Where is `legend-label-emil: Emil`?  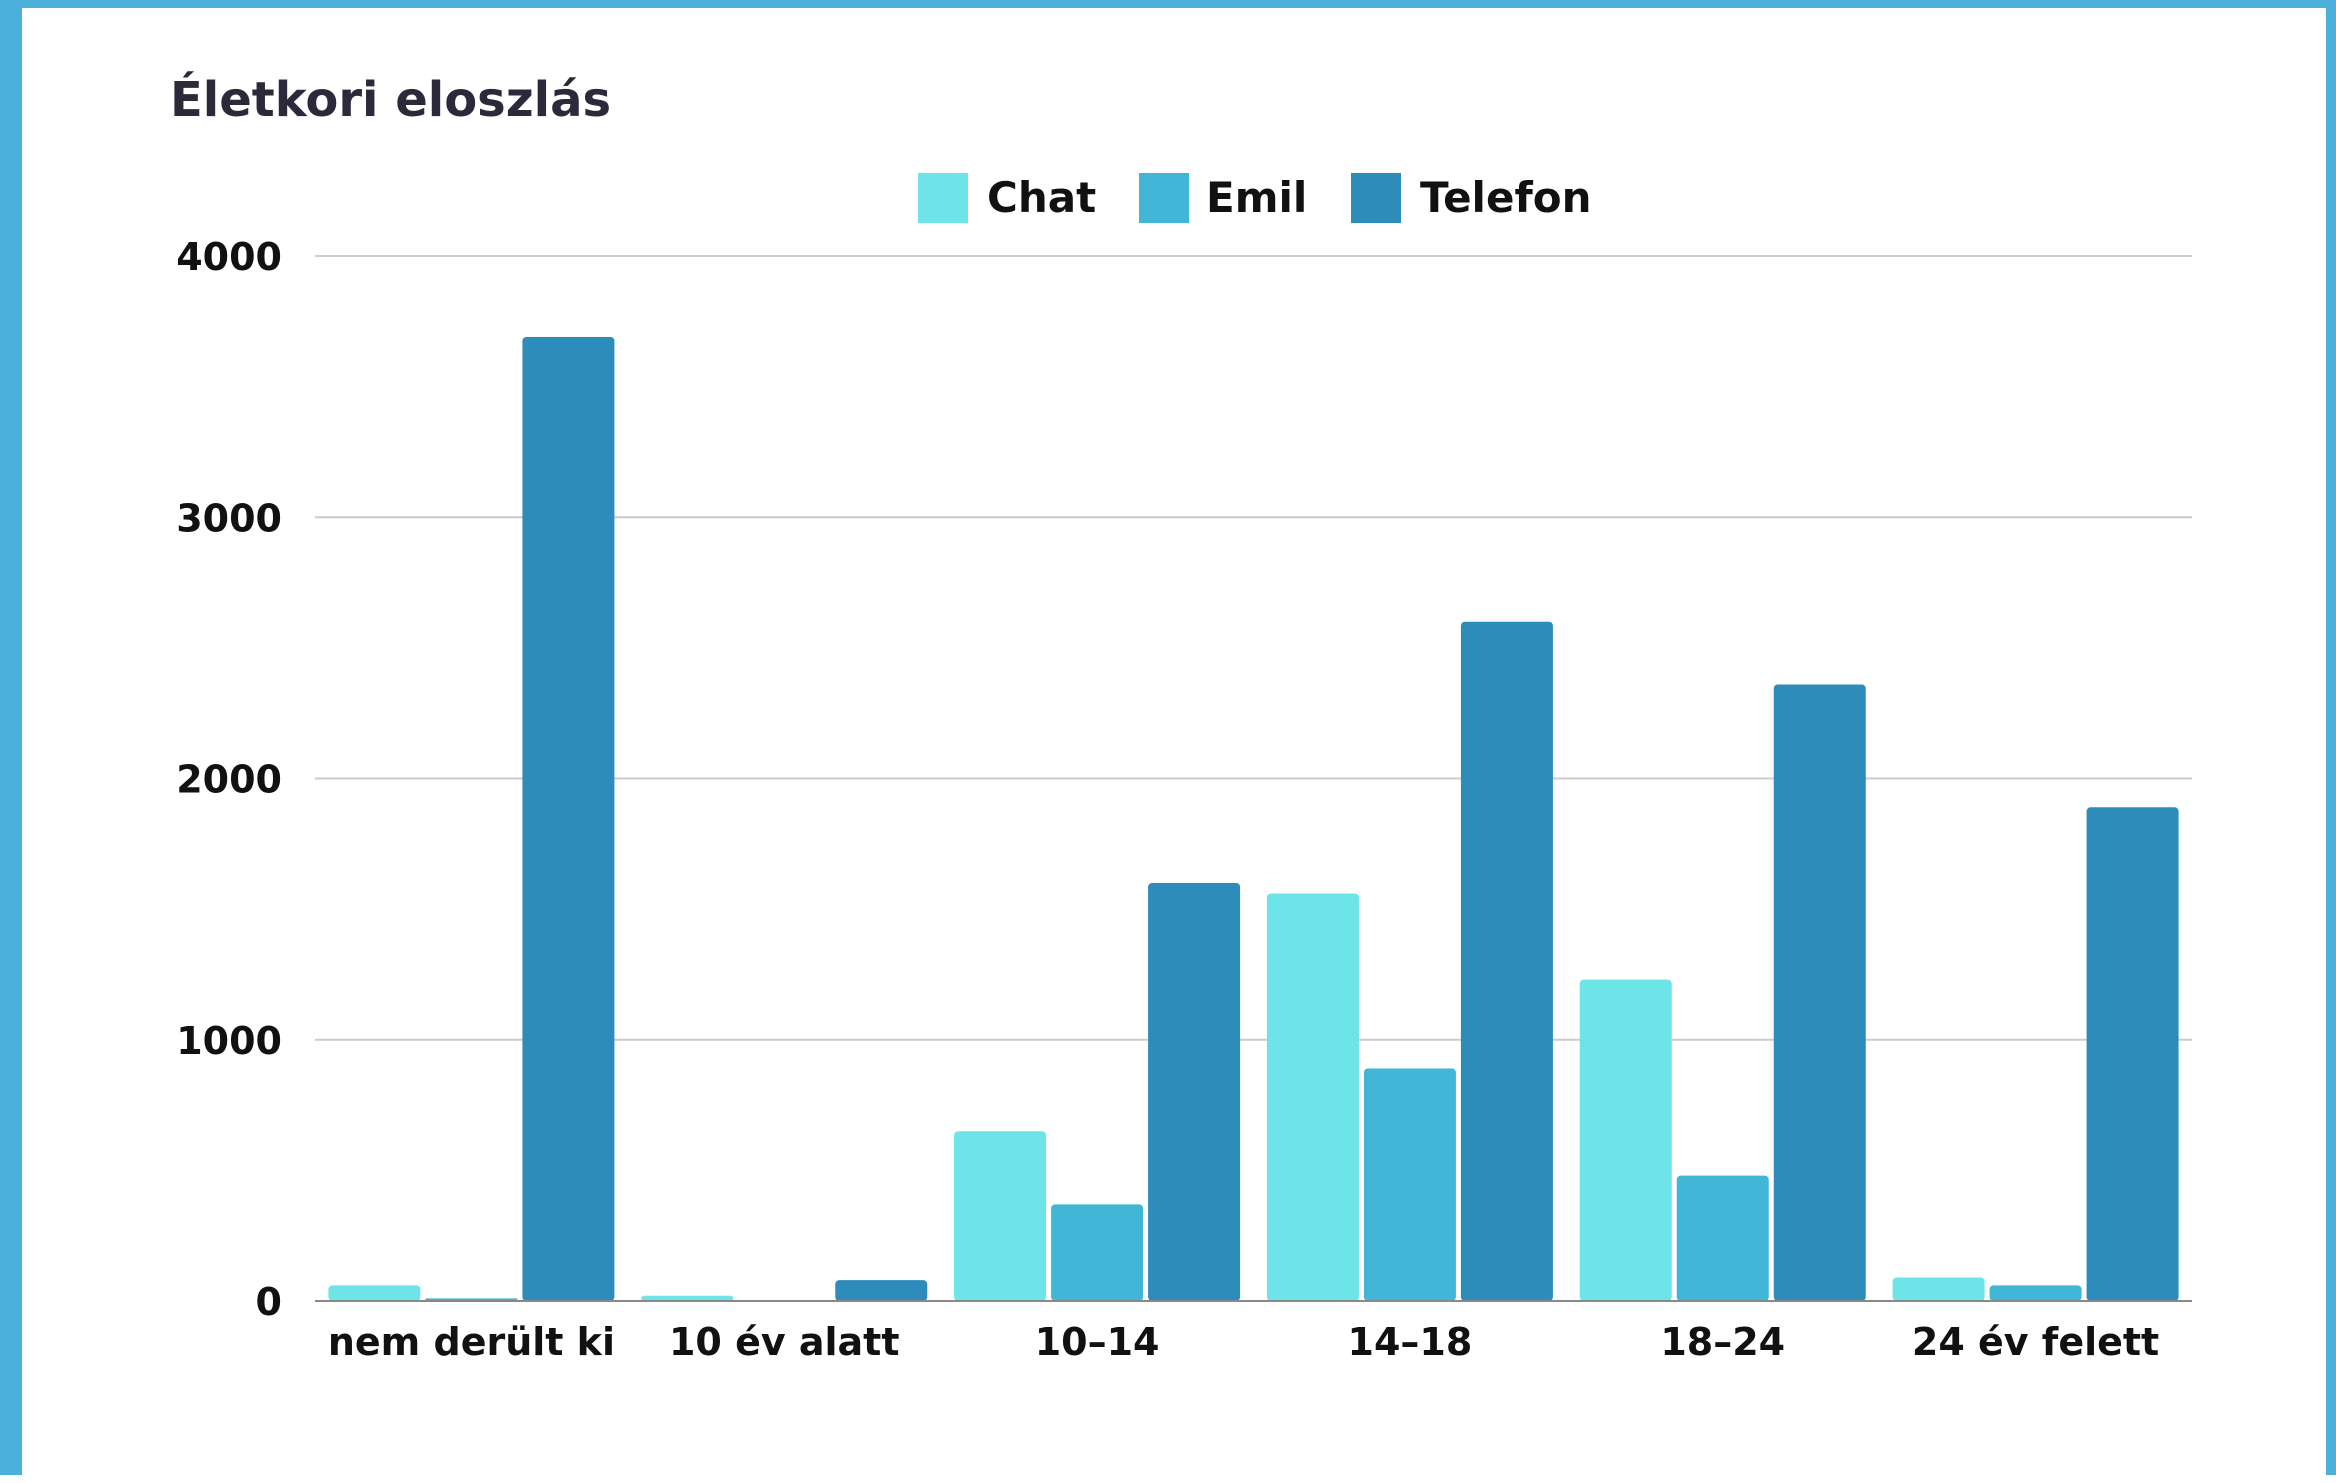
legend-label-emil: Emil is located at coordinates (1256, 197).